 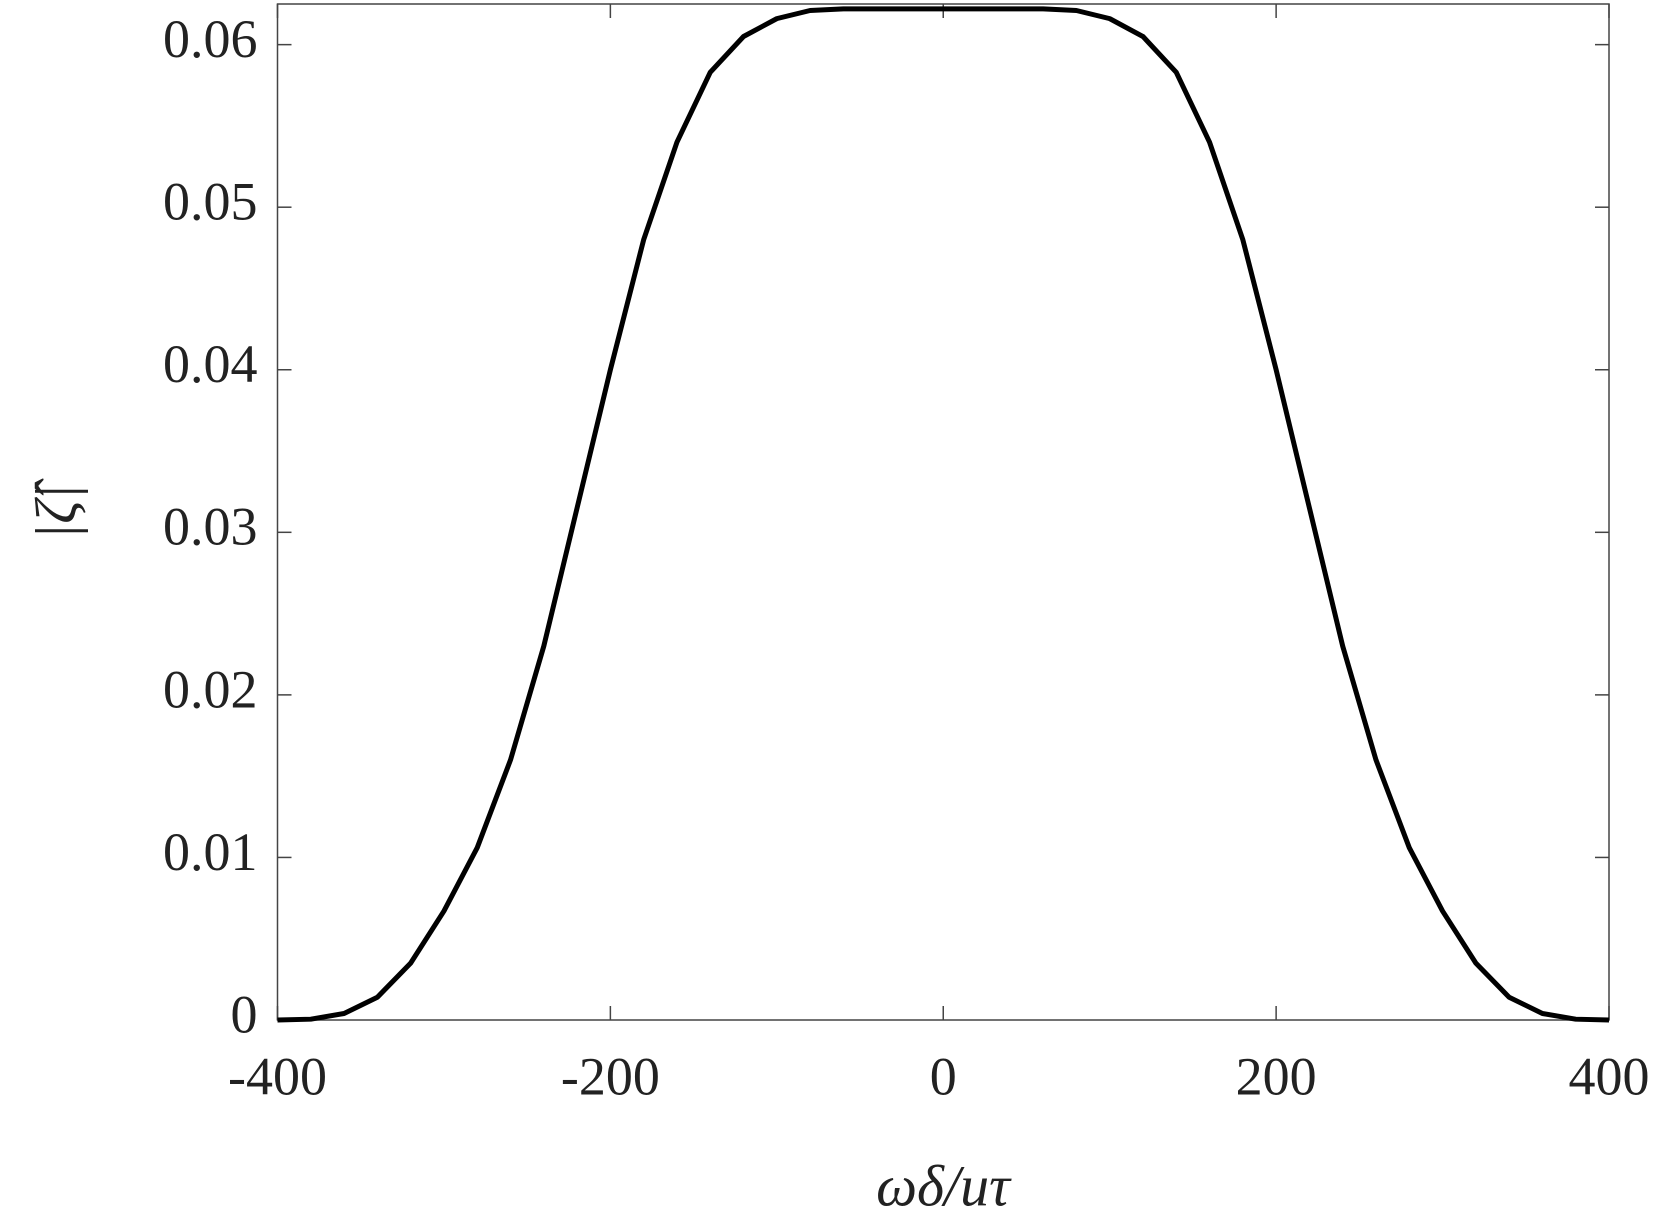 What do you see at coordinates (943, 1076) in the screenshot?
I see `x-tick-label: 0` at bounding box center [943, 1076].